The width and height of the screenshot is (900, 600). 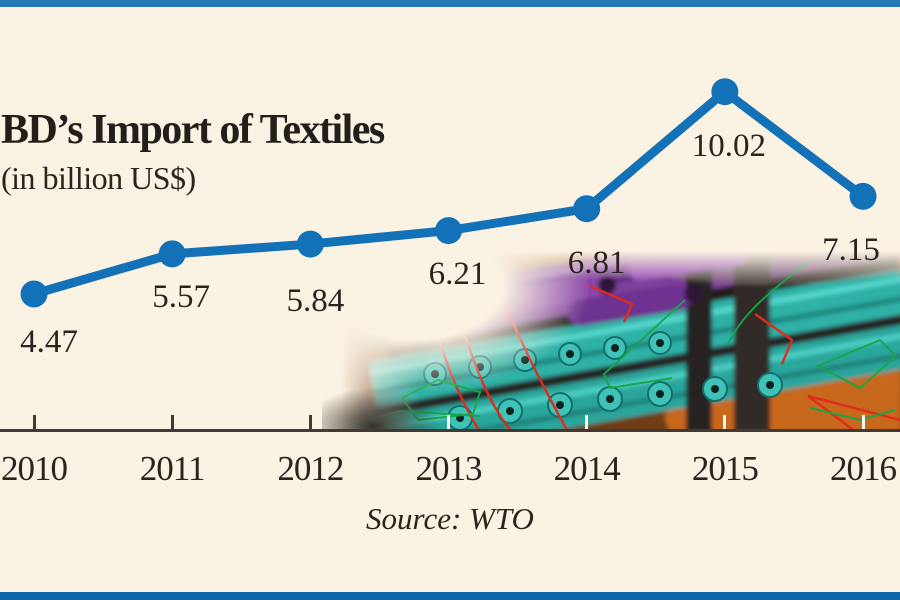 What do you see at coordinates (587, 422) in the screenshot?
I see `x-tick-2014` at bounding box center [587, 422].